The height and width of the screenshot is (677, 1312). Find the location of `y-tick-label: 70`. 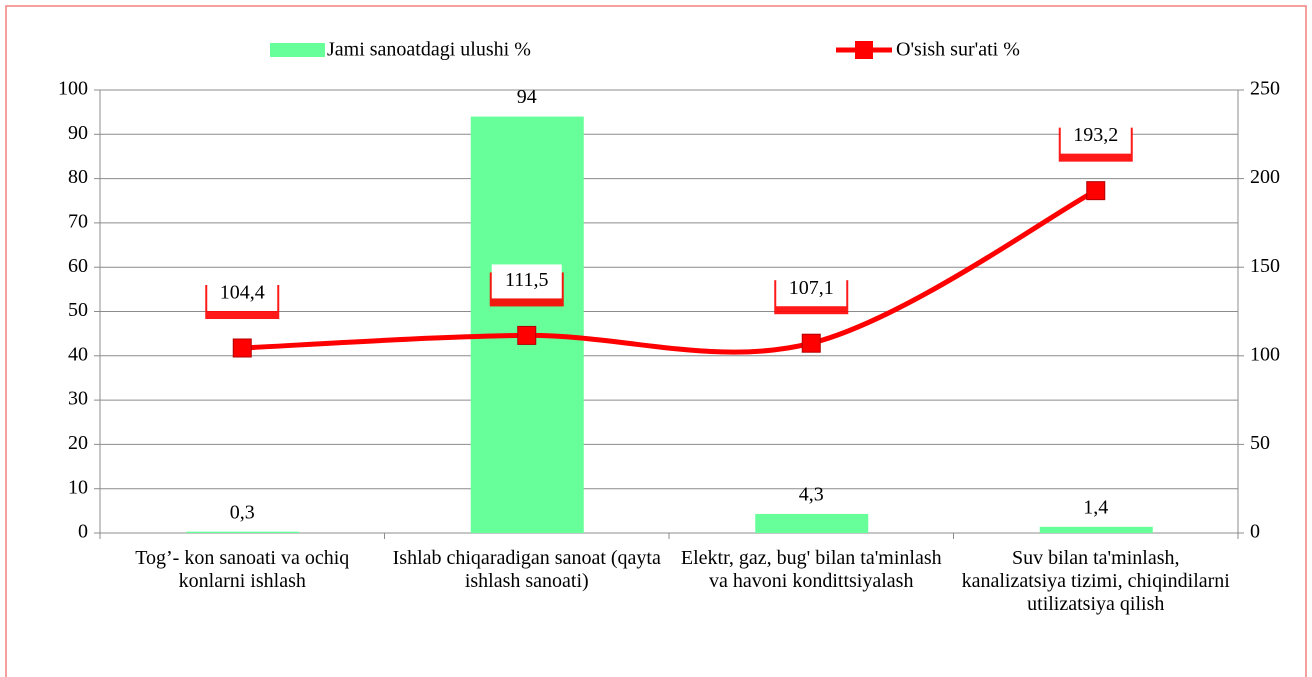

y-tick-label: 70 is located at coordinates (78, 221).